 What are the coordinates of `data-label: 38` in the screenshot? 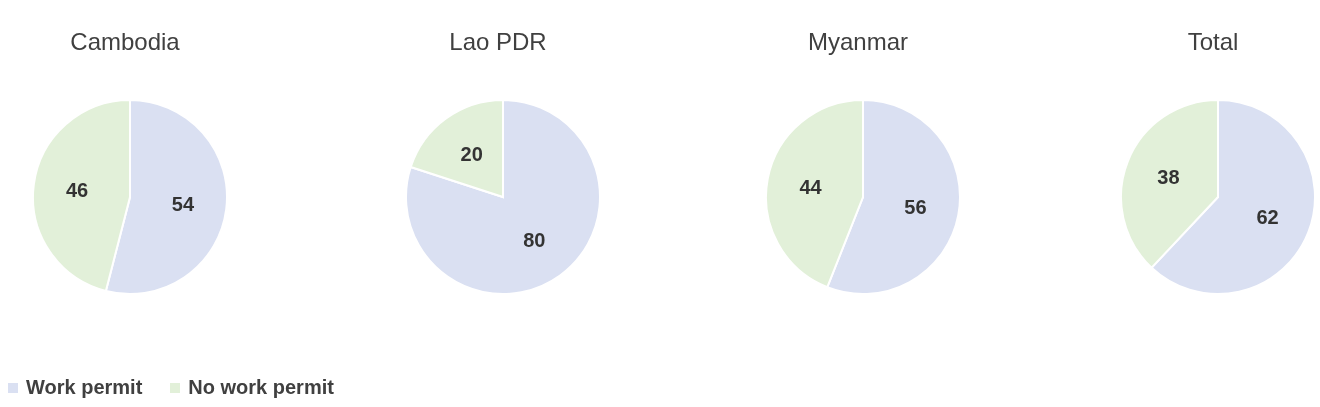 It's located at (1168, 177).